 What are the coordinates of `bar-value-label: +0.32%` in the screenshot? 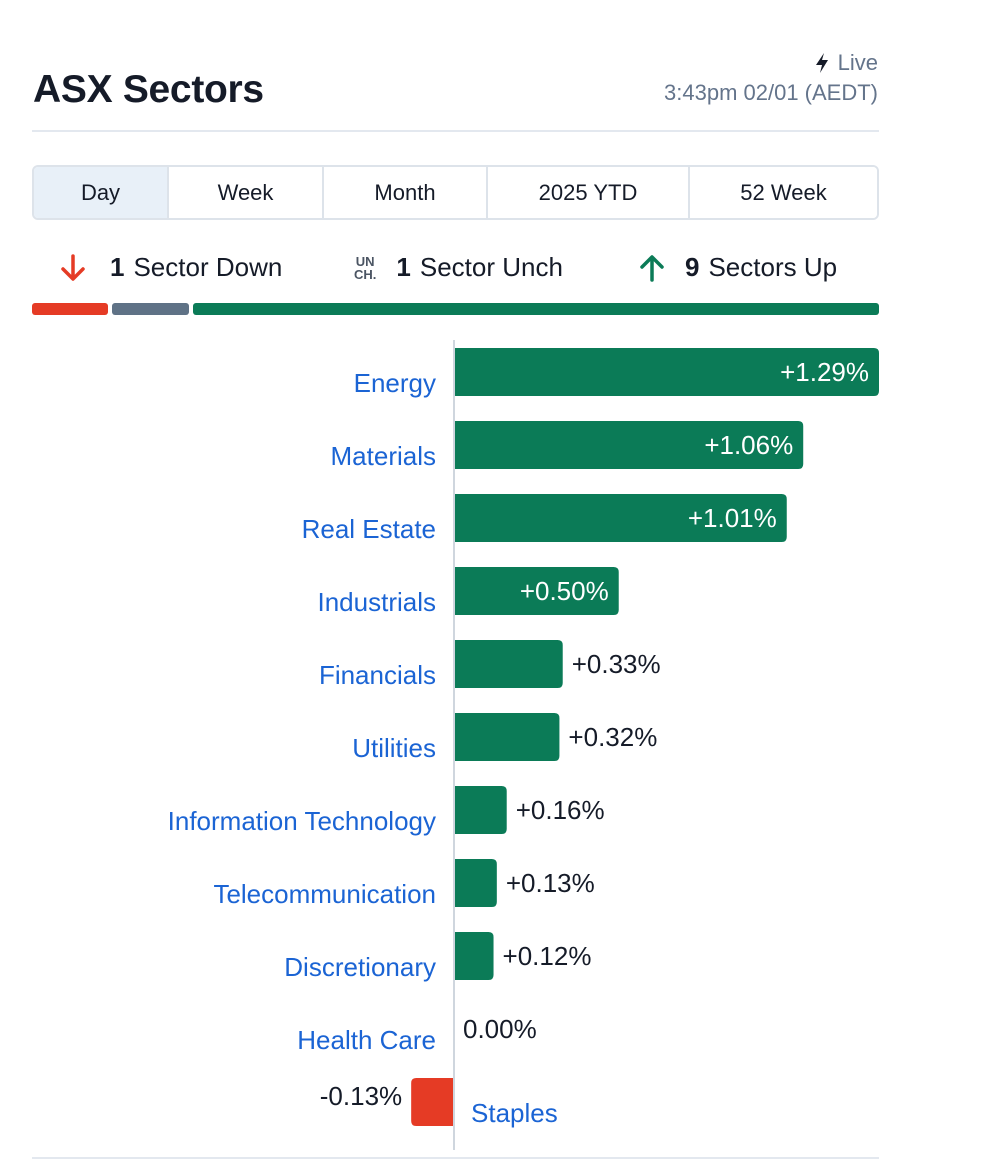 It's located at (612, 737).